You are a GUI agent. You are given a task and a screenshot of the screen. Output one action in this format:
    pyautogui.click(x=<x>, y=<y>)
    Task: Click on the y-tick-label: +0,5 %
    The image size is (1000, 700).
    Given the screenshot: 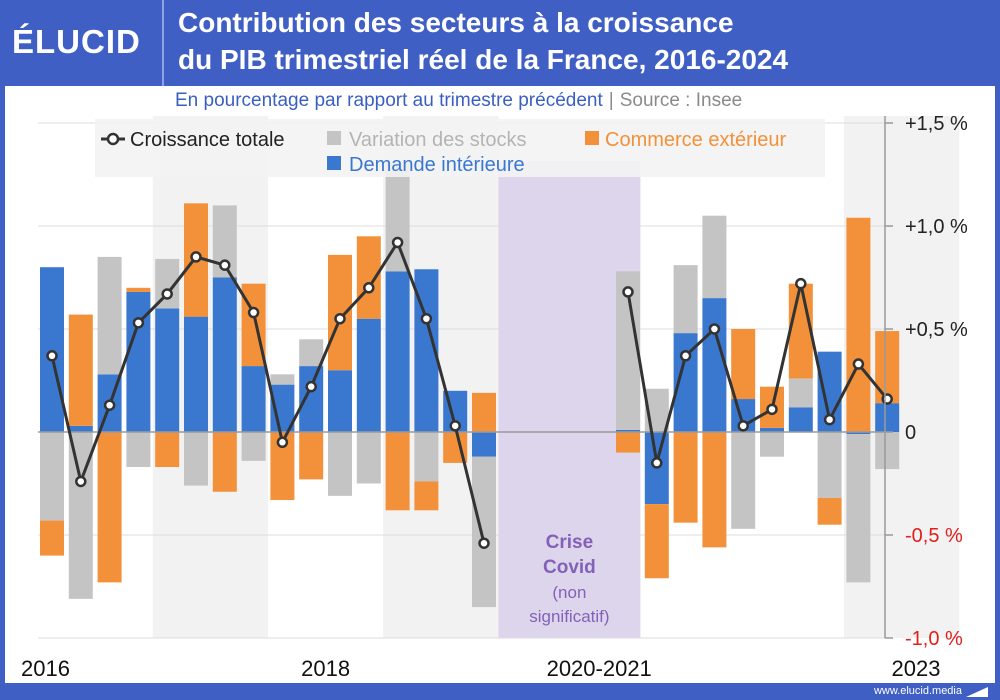 What is the action you would take?
    pyautogui.click(x=936, y=330)
    